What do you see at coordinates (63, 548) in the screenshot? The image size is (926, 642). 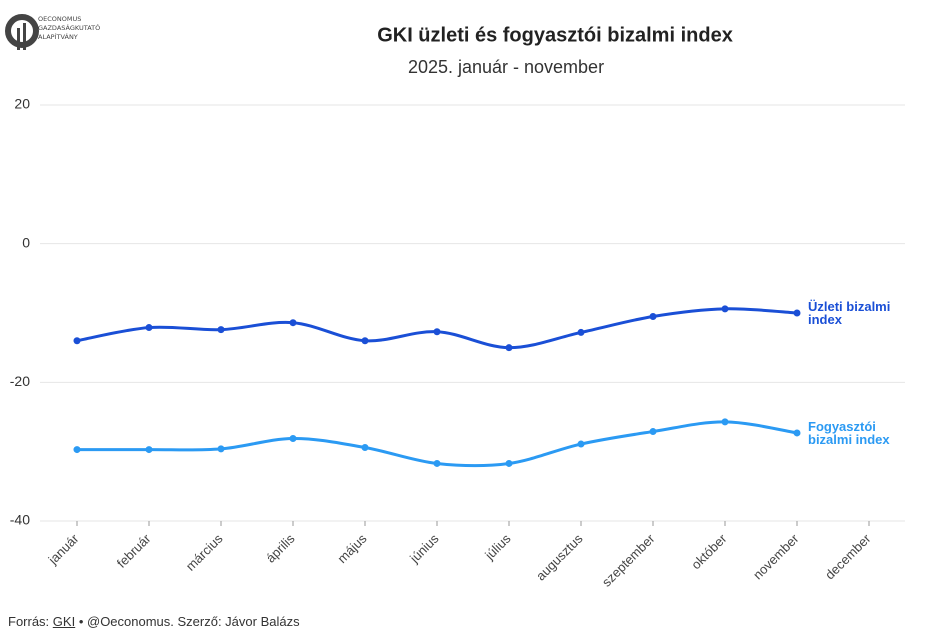 I see `x-tick-label: január` at bounding box center [63, 548].